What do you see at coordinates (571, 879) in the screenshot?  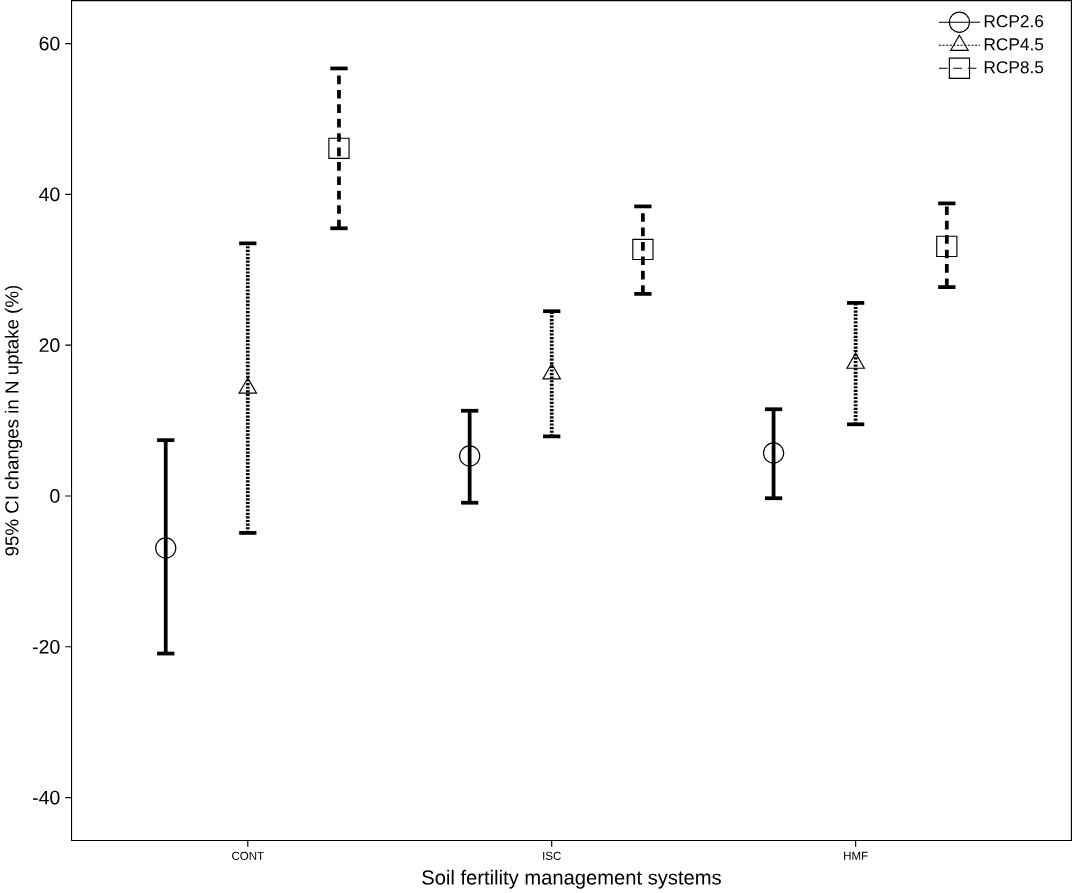 I see `x-axis-title: Soil fertility management systems` at bounding box center [571, 879].